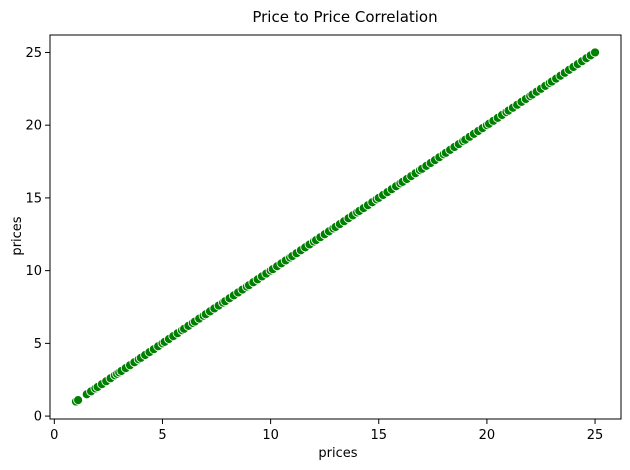 This screenshot has height=470, width=630. What do you see at coordinates (33, 271) in the screenshot?
I see `y-tick-label: 10` at bounding box center [33, 271].